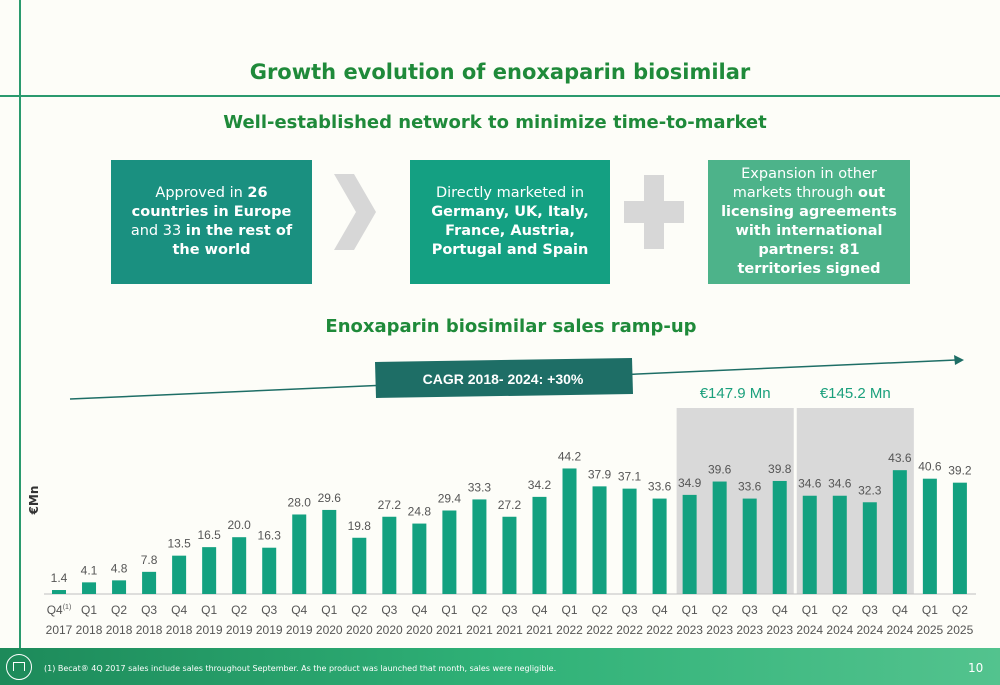 The width and height of the screenshot is (1000, 685). What do you see at coordinates (654, 212) in the screenshot?
I see `plus-icon` at bounding box center [654, 212].